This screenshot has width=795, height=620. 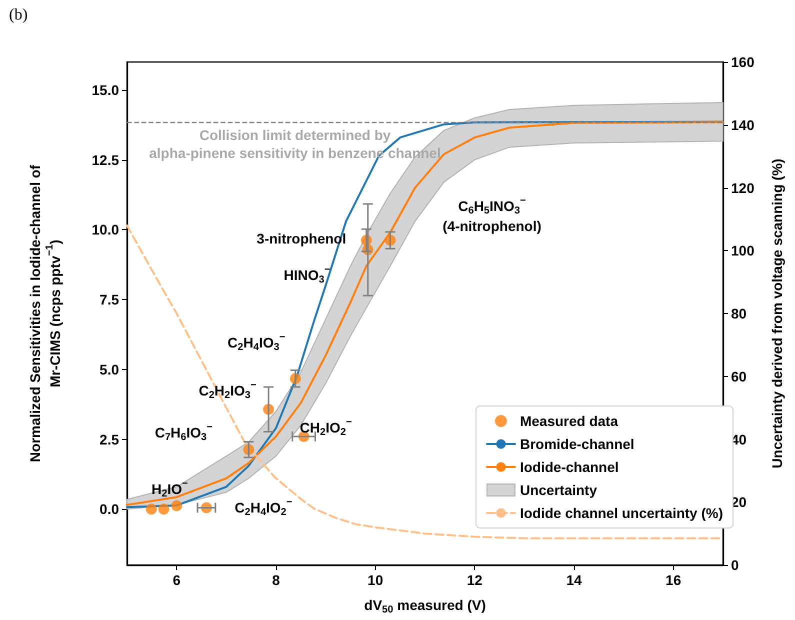 I want to click on y-tick-label: 7.5, so click(x=110, y=300).